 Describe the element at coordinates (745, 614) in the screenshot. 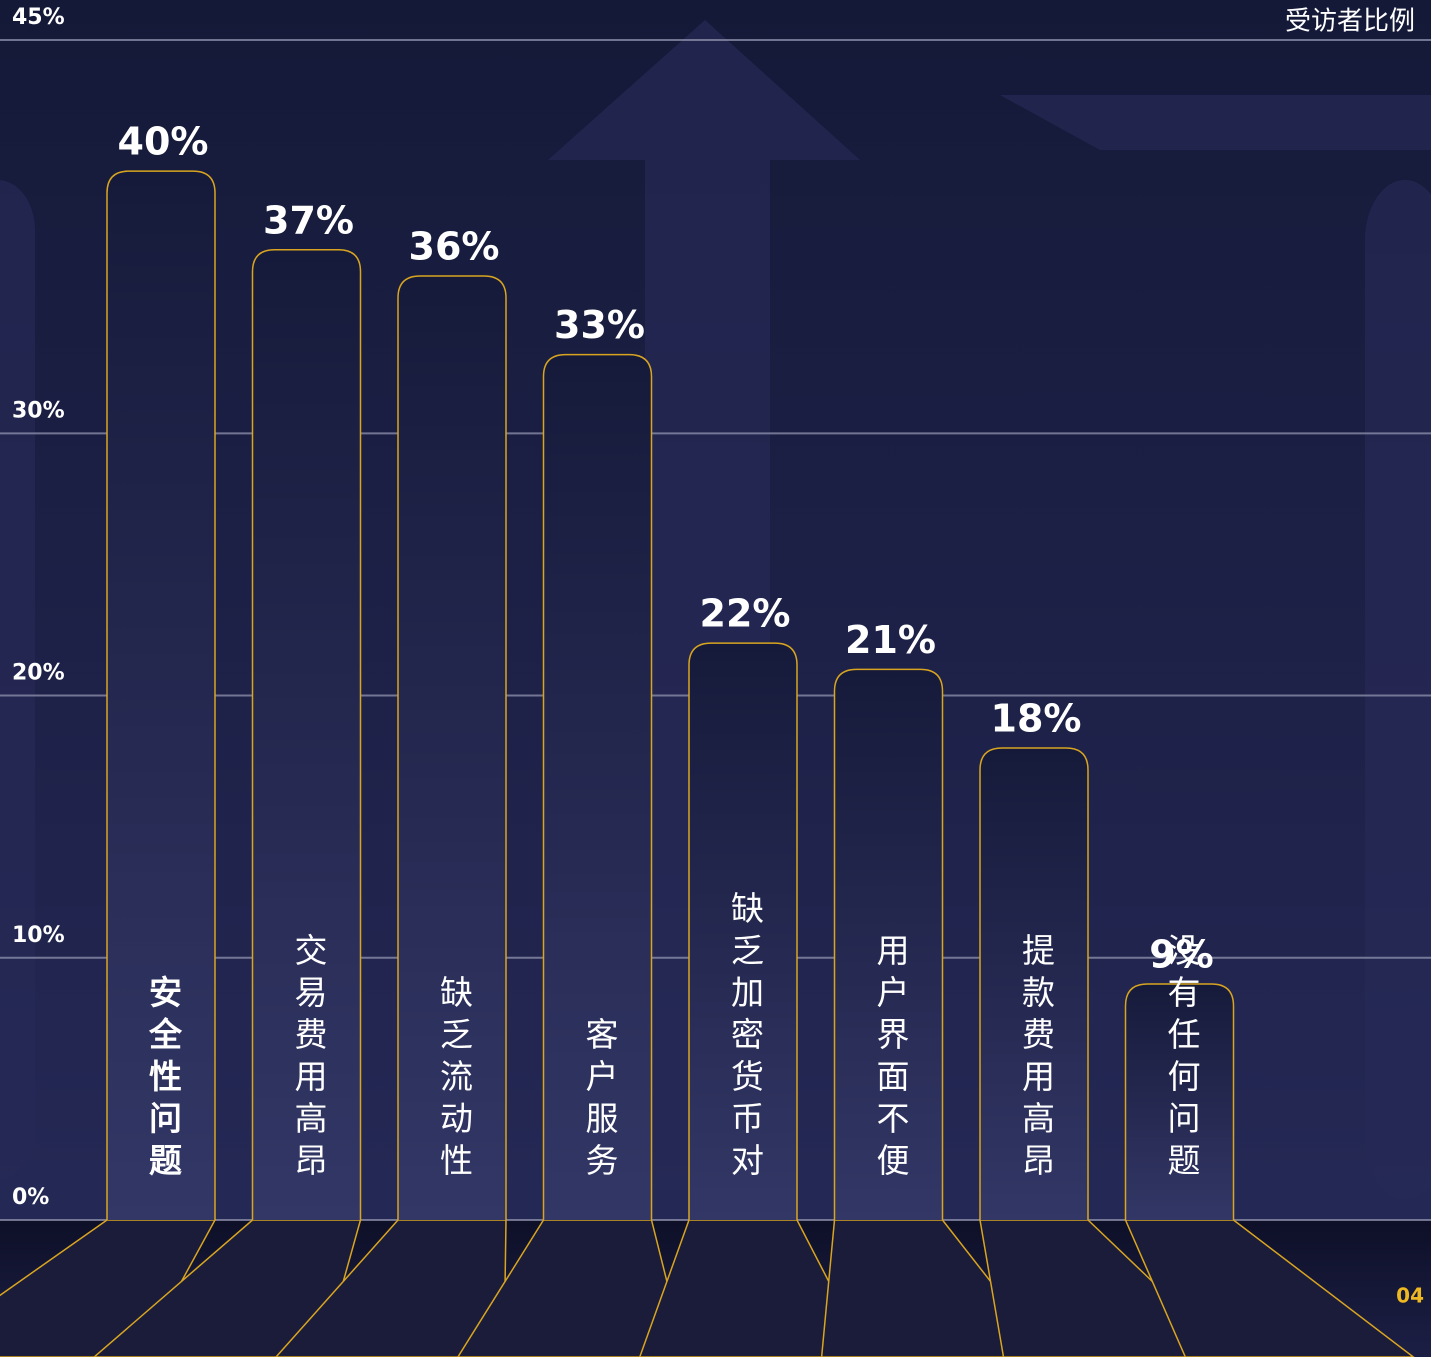

I see `value-label: 22%` at that location.